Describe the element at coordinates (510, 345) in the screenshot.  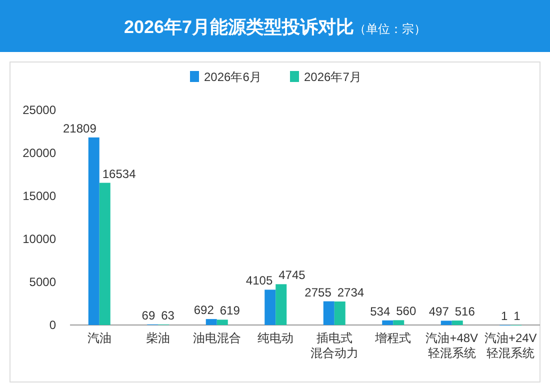
I see `x-tick-label: 汽油+24V轻混系统` at that location.